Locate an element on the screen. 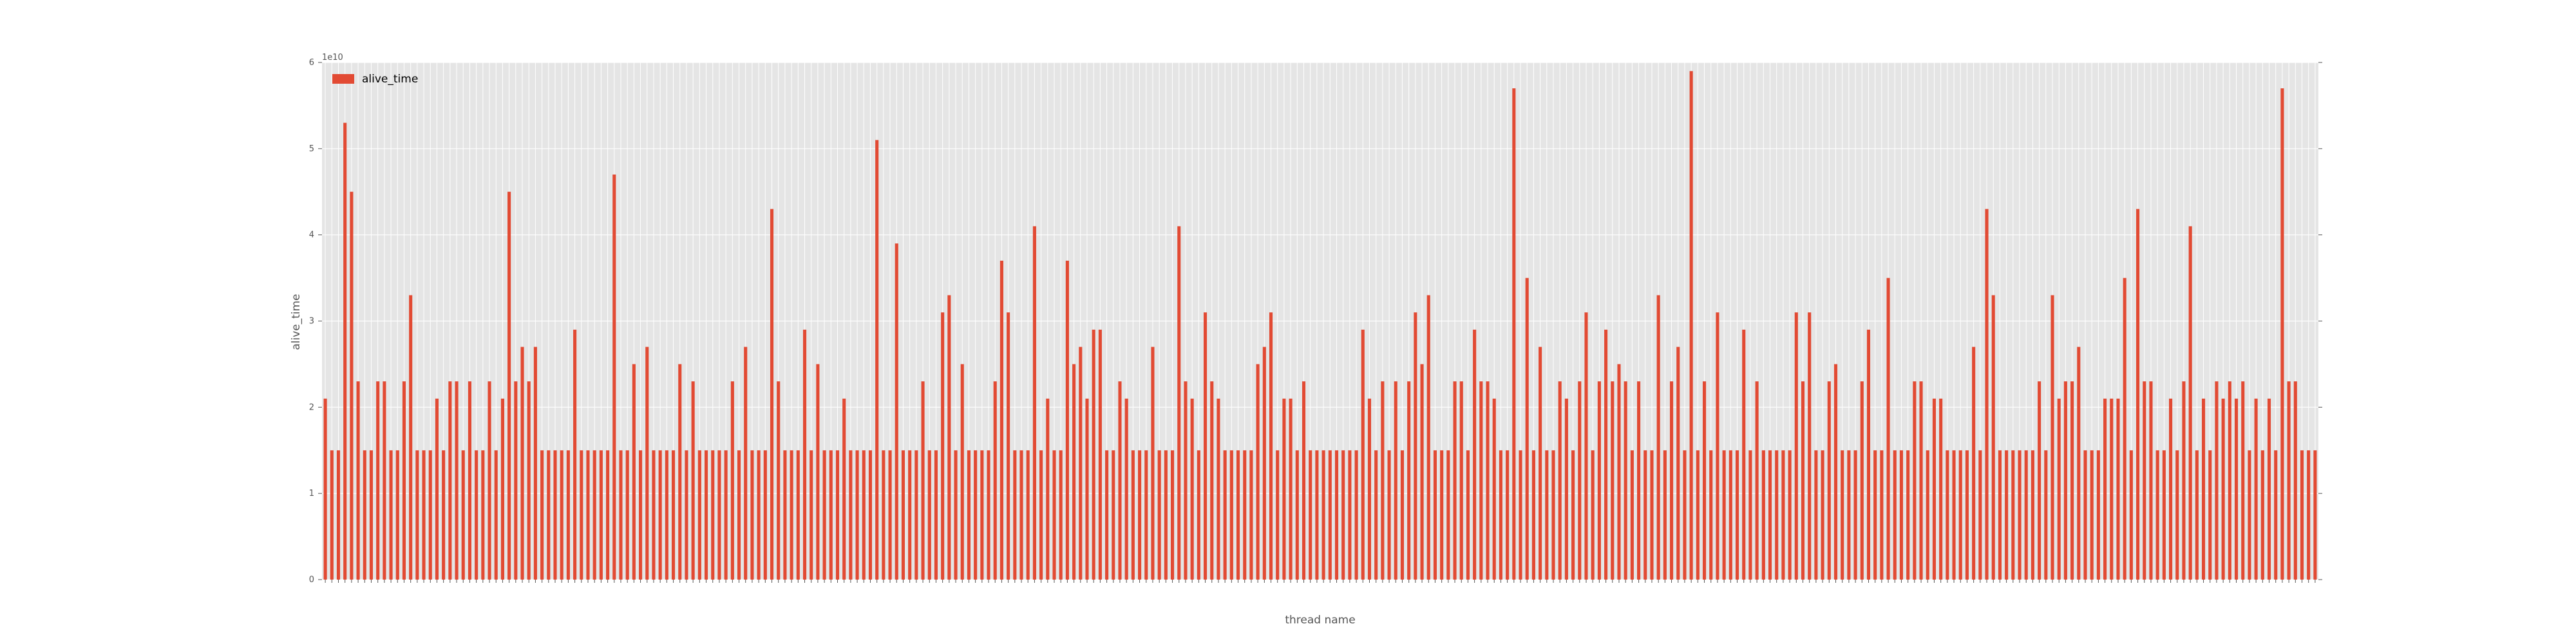  y-tick-label: 4 is located at coordinates (311, 235).